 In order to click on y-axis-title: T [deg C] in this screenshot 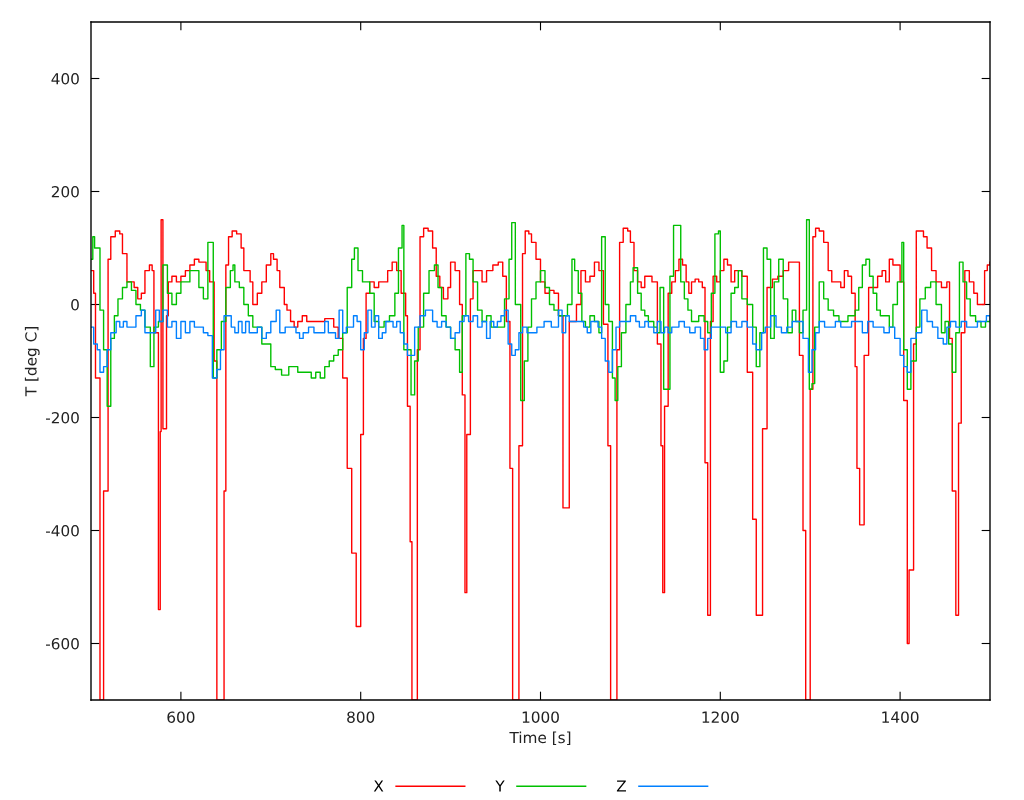, I will do `click(32, 362)`.